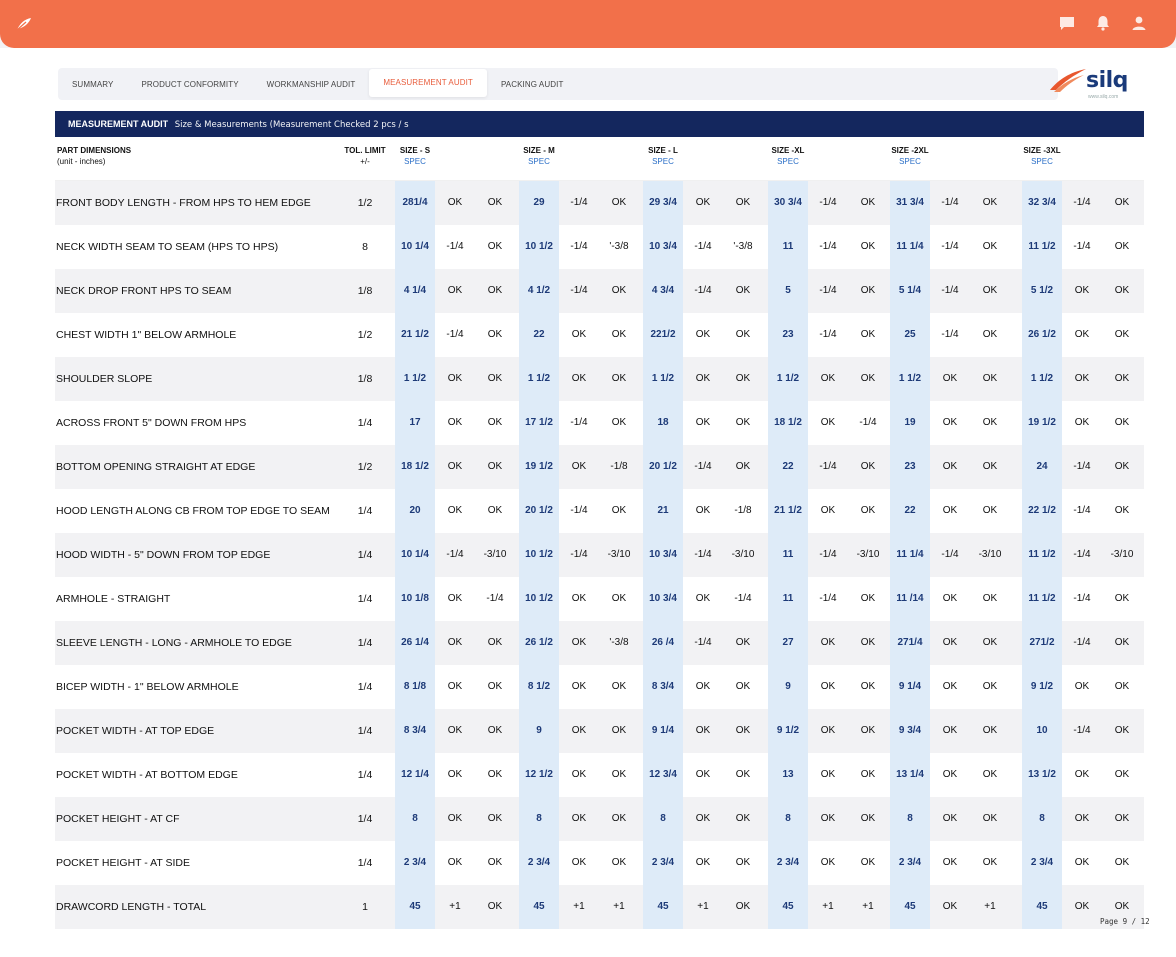  What do you see at coordinates (1042, 335) in the screenshot?
I see `spec-cell: 26 1/2` at bounding box center [1042, 335].